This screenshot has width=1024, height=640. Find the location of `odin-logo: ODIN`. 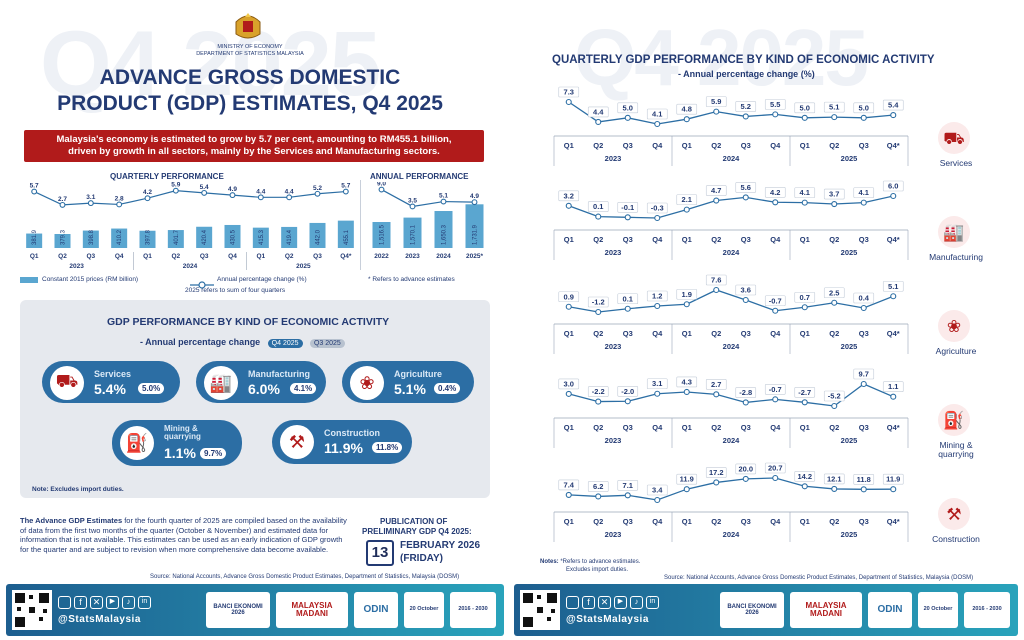

odin-logo: ODIN is located at coordinates (376, 610).